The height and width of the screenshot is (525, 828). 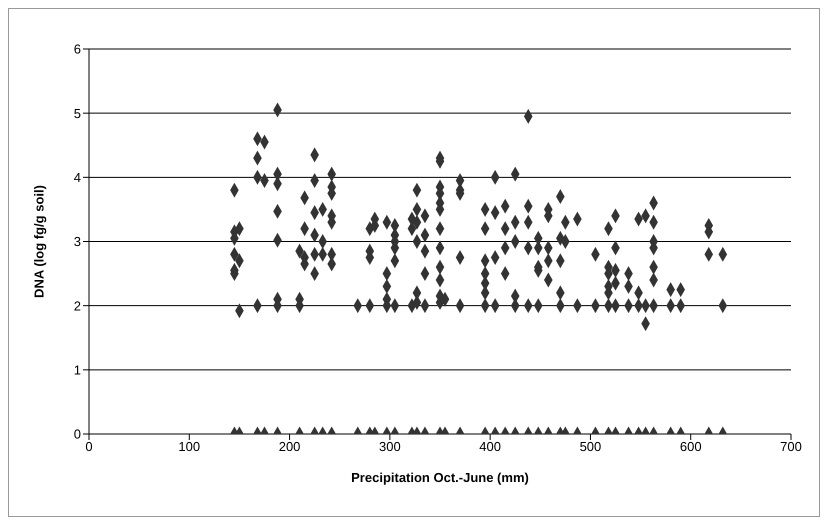 What do you see at coordinates (77, 113) in the screenshot?
I see `y-tick-label: 5` at bounding box center [77, 113].